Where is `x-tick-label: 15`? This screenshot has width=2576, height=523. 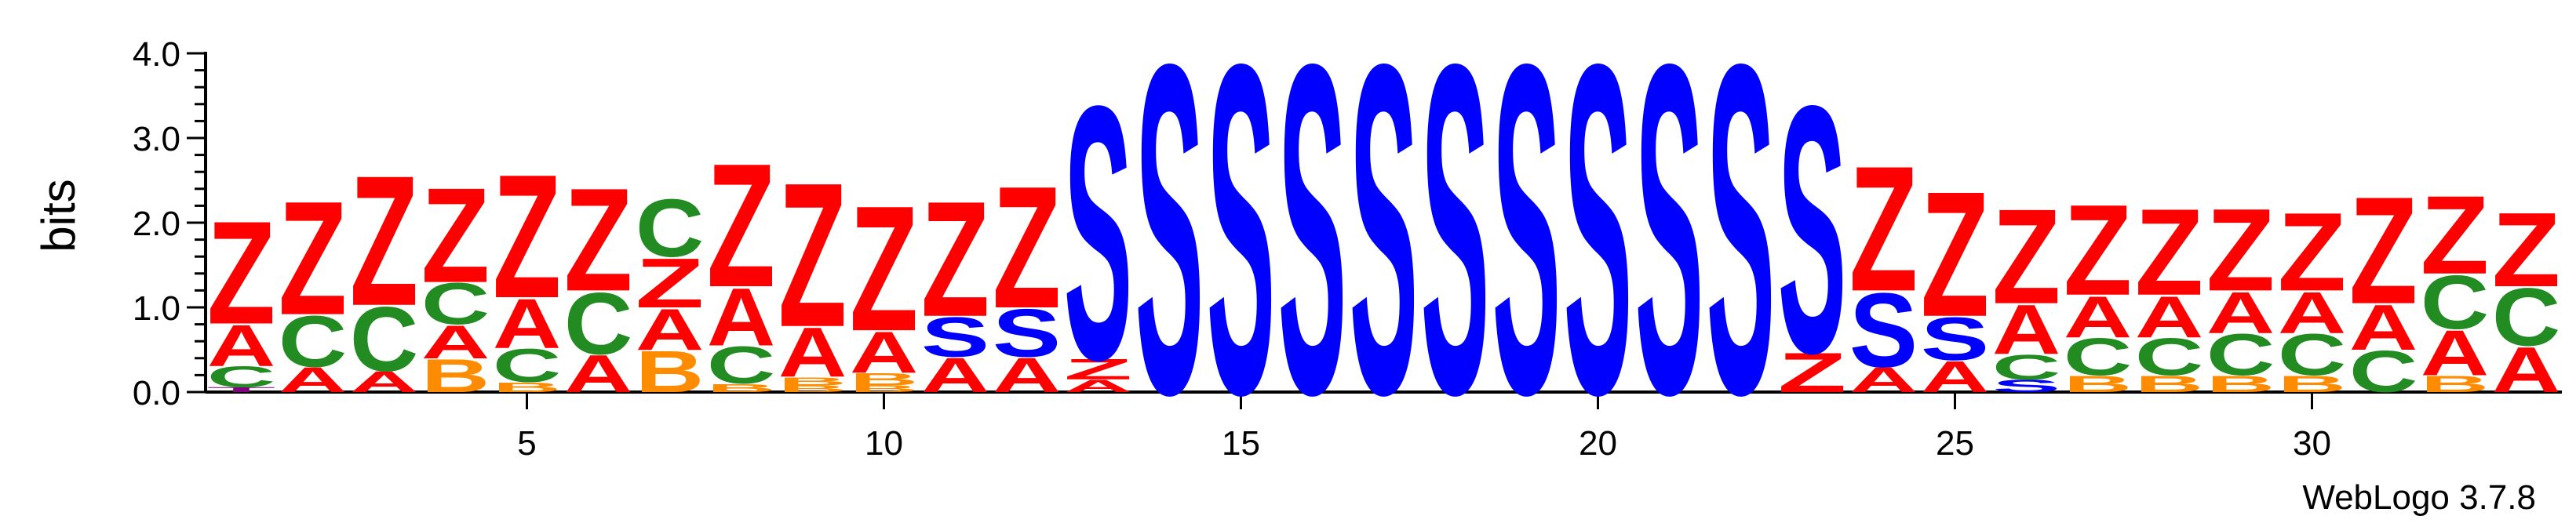
x-tick-label: 15 is located at coordinates (1241, 443).